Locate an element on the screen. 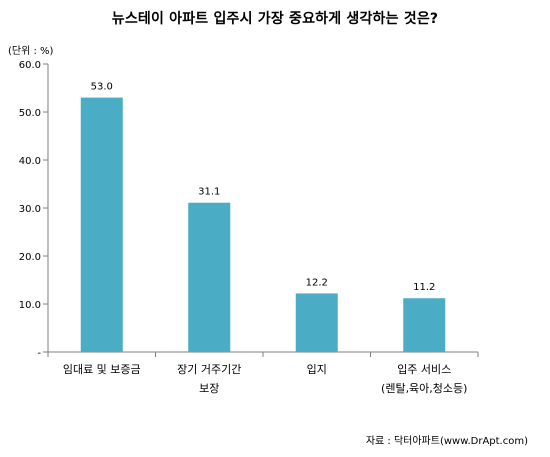 The image size is (550, 457). source-note: 자료 : 닥터아파트(www.DrApt.com) is located at coordinates (446, 441).